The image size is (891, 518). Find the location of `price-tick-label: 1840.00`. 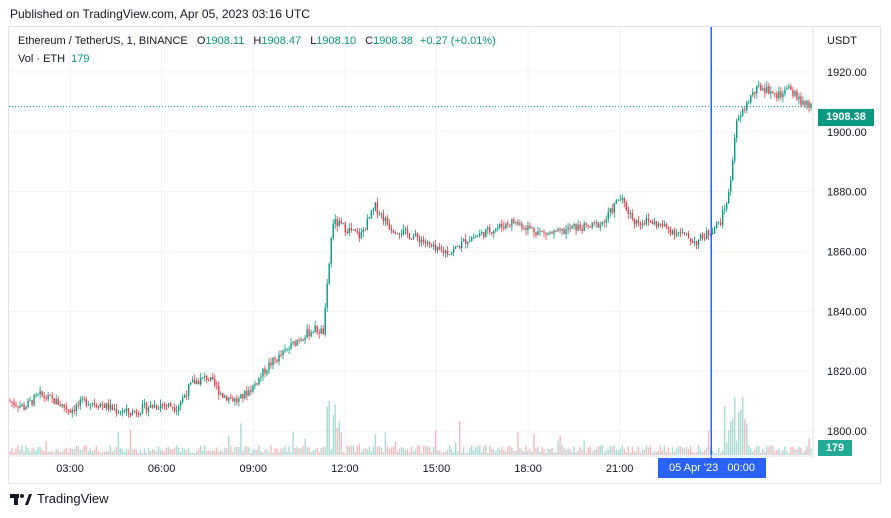

price-tick-label: 1840.00 is located at coordinates (847, 312).